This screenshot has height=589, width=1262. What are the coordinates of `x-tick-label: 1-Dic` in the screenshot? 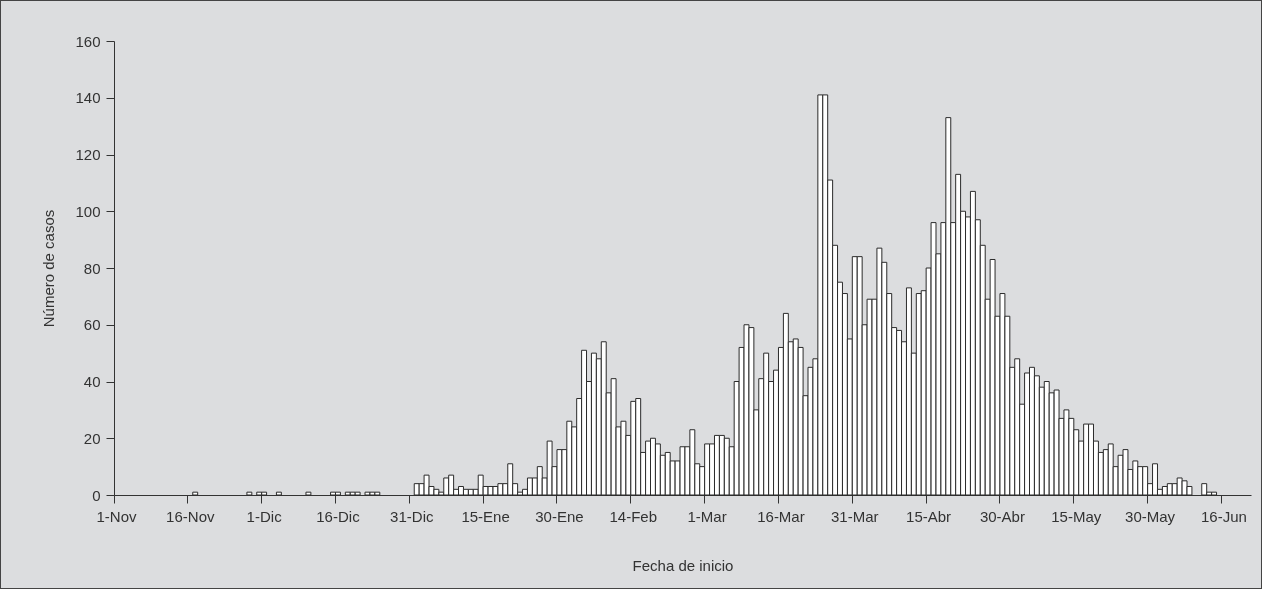 It's located at (264, 516).